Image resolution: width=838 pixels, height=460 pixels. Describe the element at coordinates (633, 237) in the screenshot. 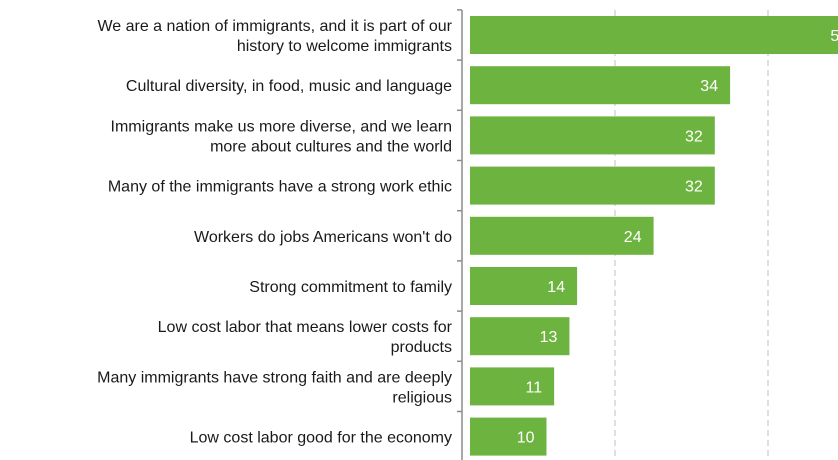

I see `data-label-5: 24` at that location.